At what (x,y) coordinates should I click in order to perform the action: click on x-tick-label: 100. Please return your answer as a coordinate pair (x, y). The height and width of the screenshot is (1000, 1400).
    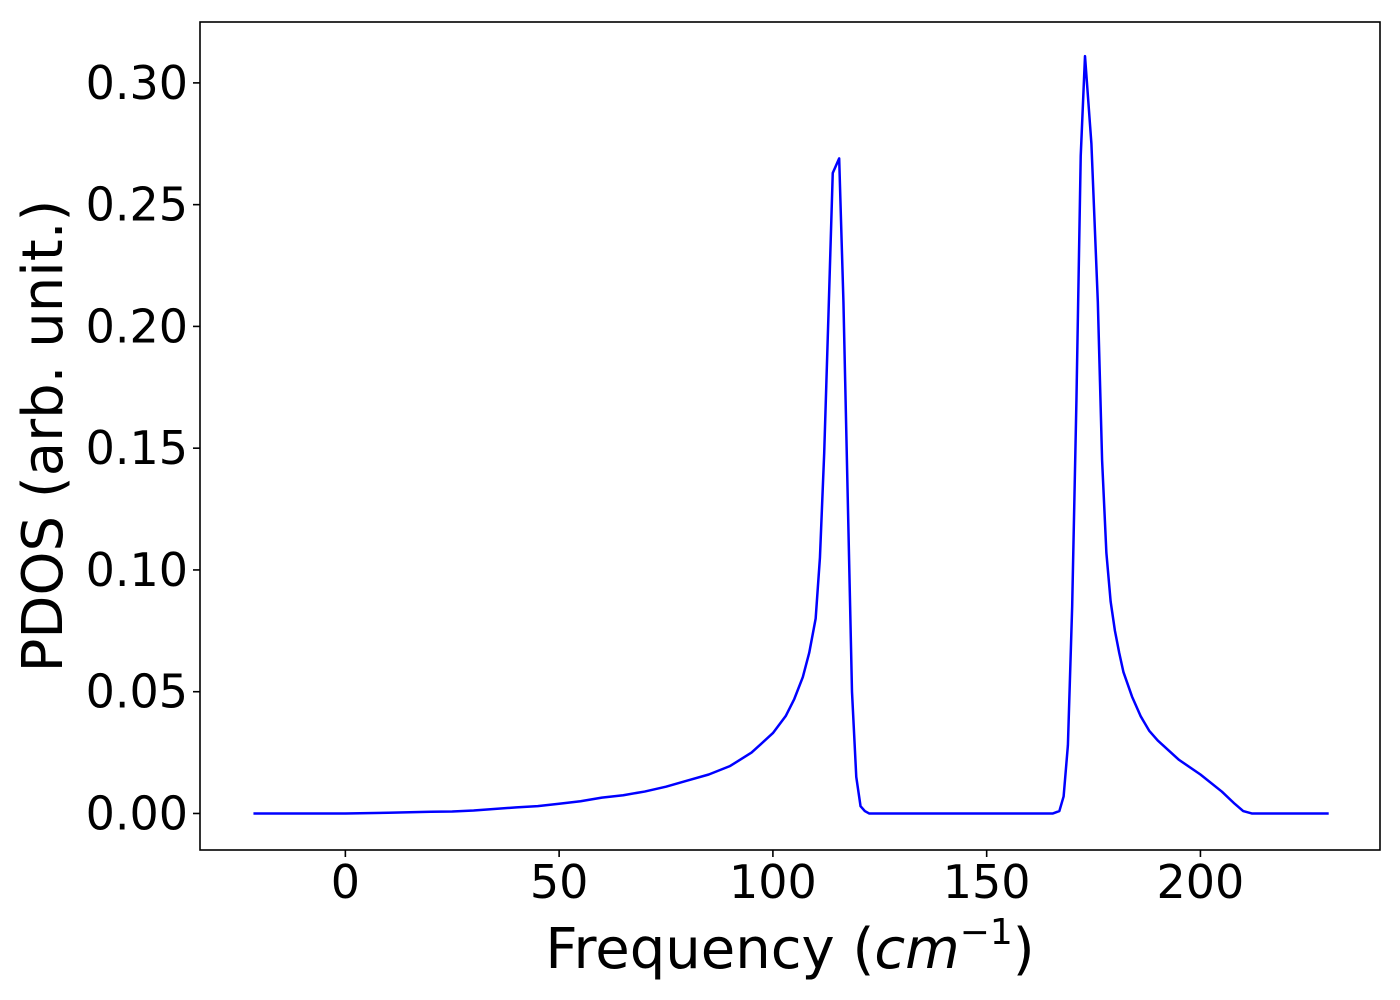
    Looking at the image, I should click on (773, 882).